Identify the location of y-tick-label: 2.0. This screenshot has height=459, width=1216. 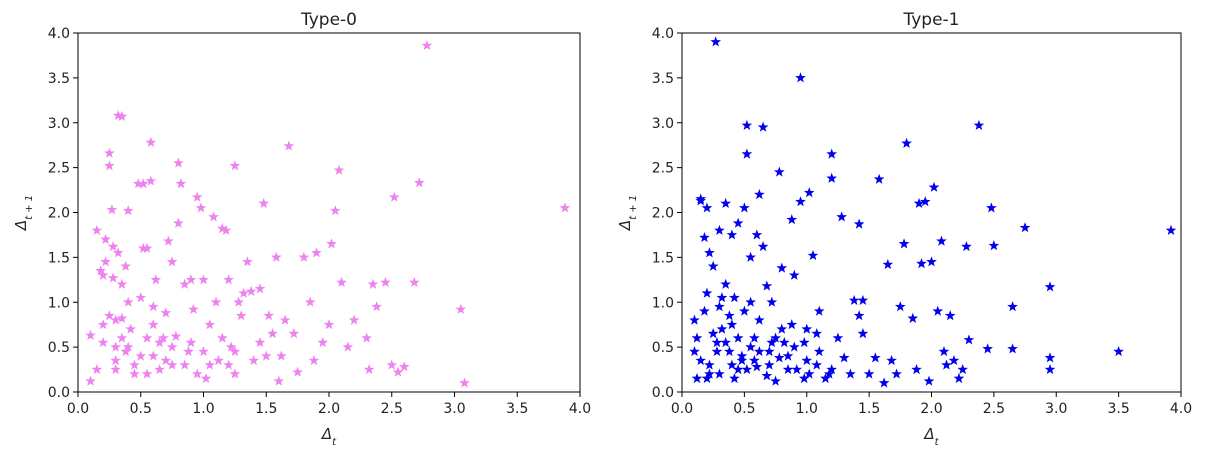
(59, 214).